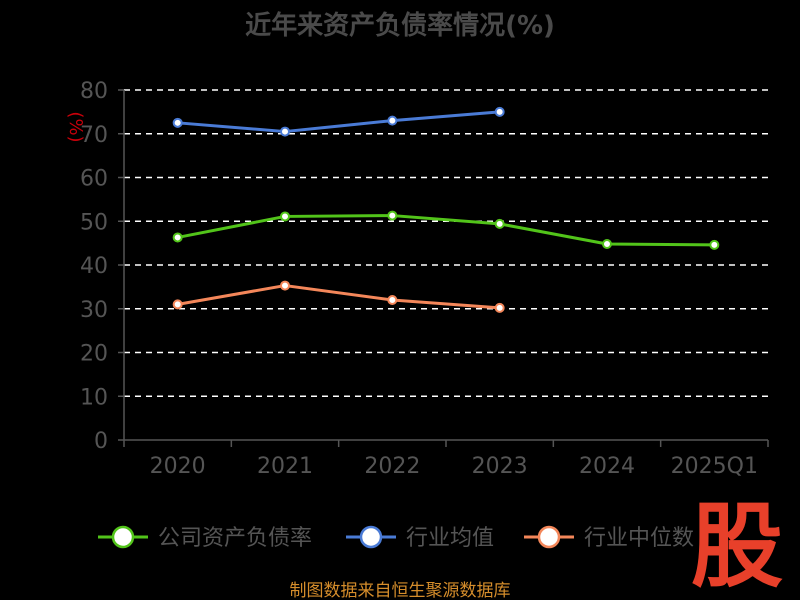 The height and width of the screenshot is (600, 800). Describe the element at coordinates (285, 466) in the screenshot. I see `x-tick-label: 2021` at that location.